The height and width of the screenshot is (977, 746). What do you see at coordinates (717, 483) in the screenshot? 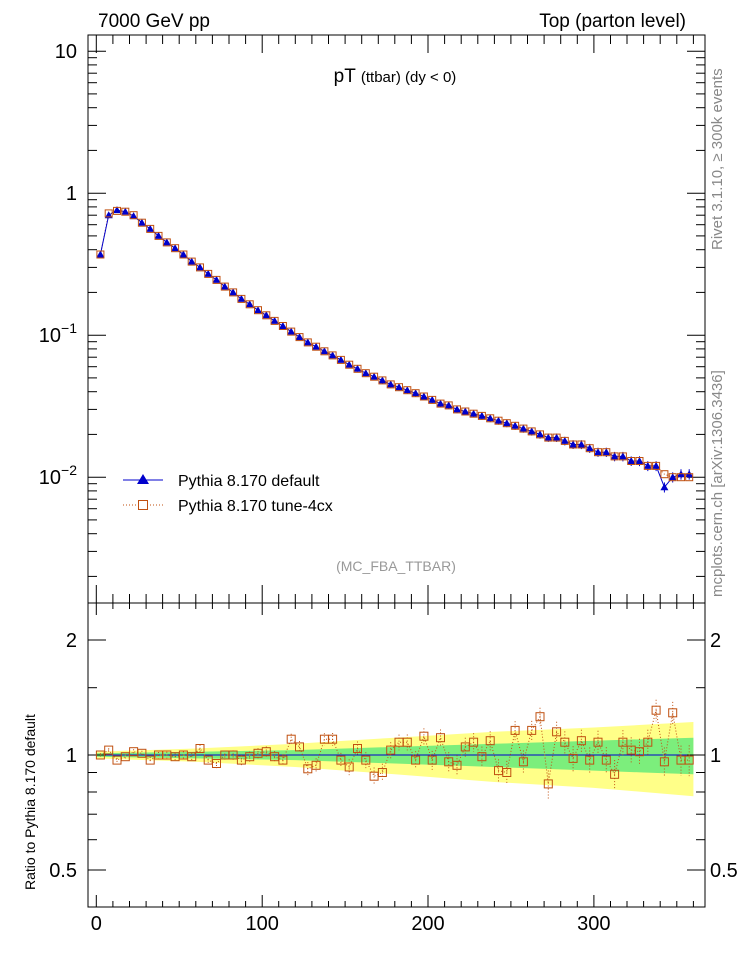
I see `mcplots-source-label: mcplots.cern.ch [arXiv:1306.3436]` at bounding box center [717, 483].